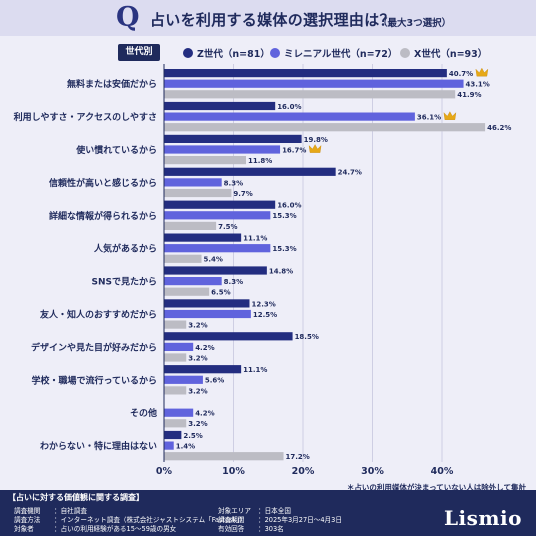 Image resolution: width=536 pixels, height=536 pixels. I want to click on category-label: 学校・職場で流行っているから, so click(94, 380).